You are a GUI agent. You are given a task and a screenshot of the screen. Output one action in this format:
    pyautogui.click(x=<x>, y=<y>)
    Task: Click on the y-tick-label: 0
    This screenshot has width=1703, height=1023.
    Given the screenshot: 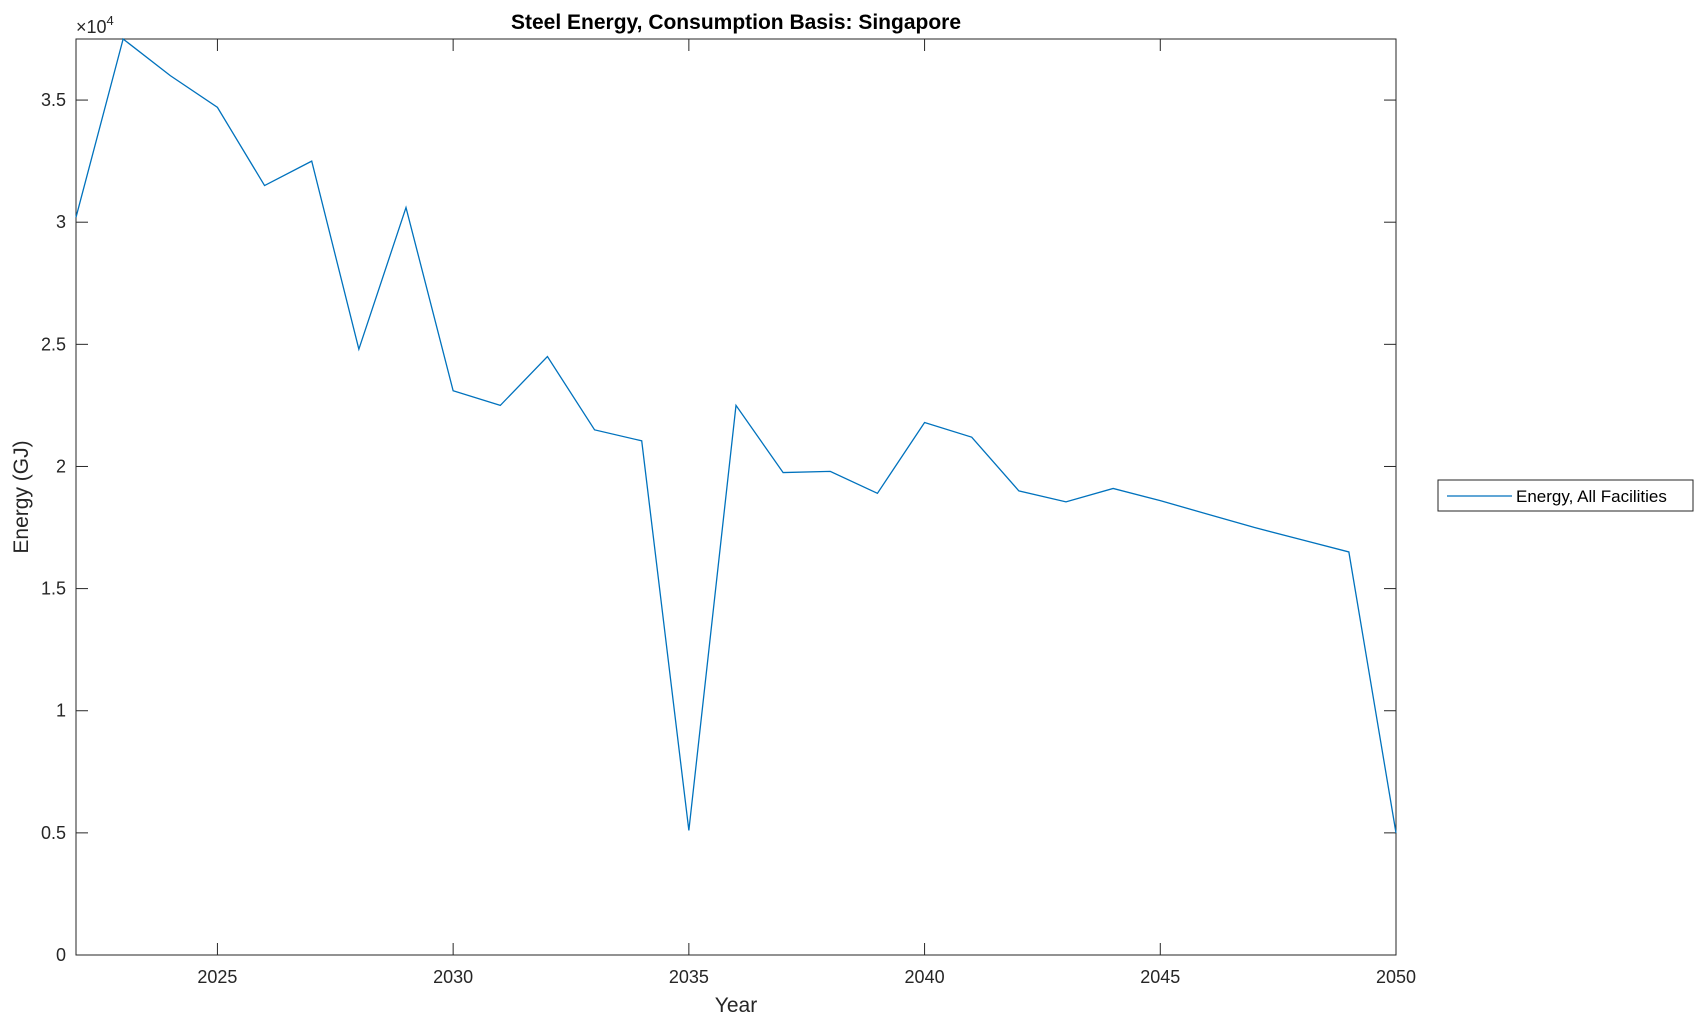 What is the action you would take?
    pyautogui.click(x=61, y=955)
    